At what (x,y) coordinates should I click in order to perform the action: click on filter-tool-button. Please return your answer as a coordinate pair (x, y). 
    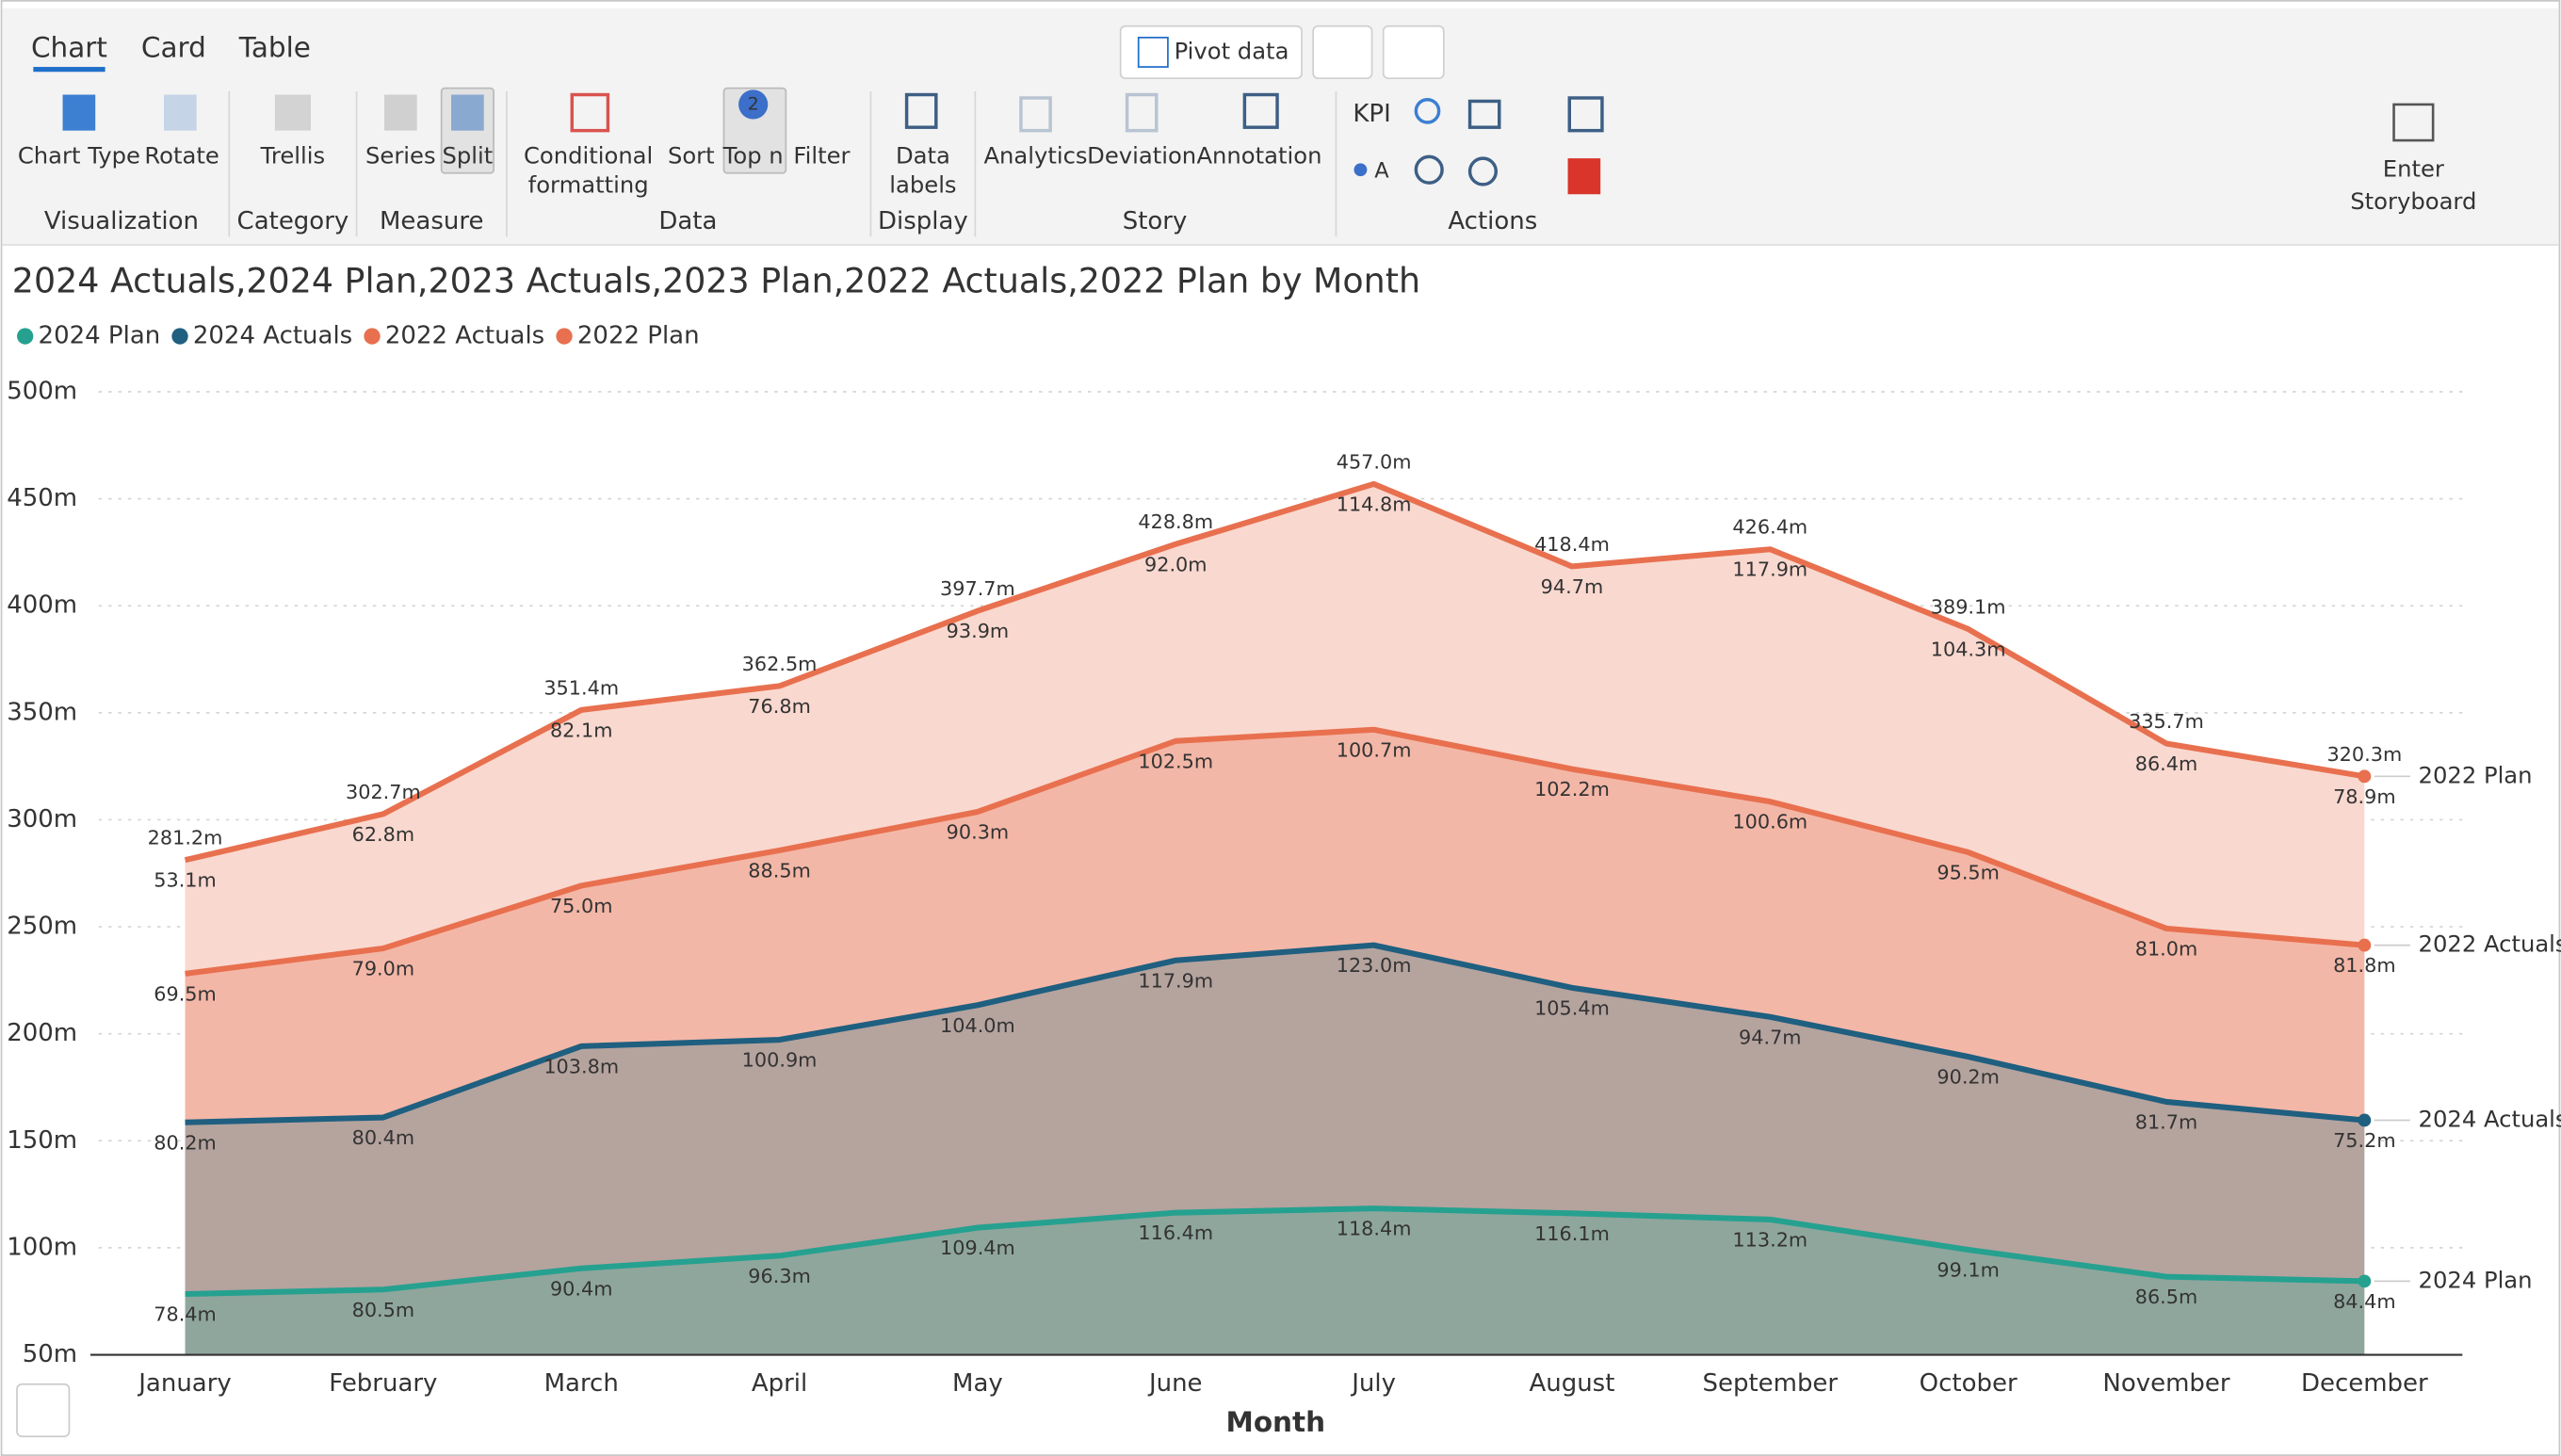
    Looking at the image, I should click on (1342, 52).